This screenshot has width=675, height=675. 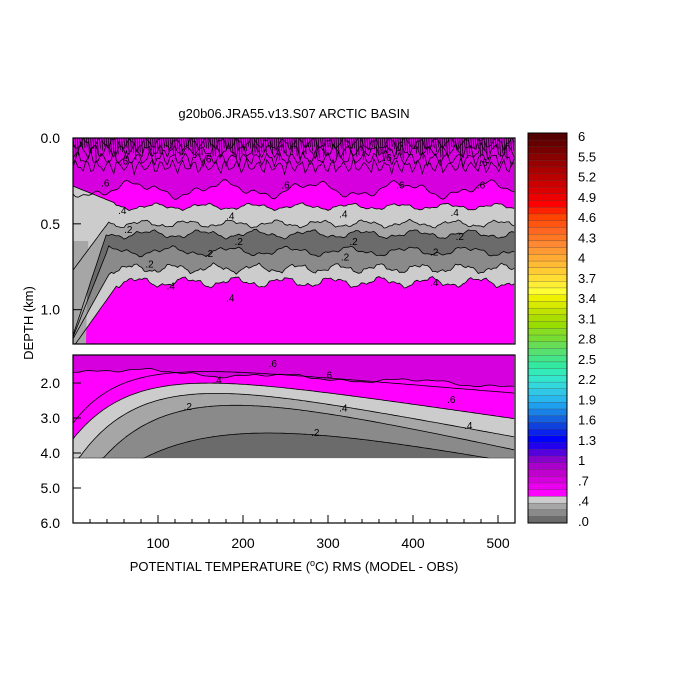 What do you see at coordinates (581, 460) in the screenshot?
I see `colorbar-label: 1` at bounding box center [581, 460].